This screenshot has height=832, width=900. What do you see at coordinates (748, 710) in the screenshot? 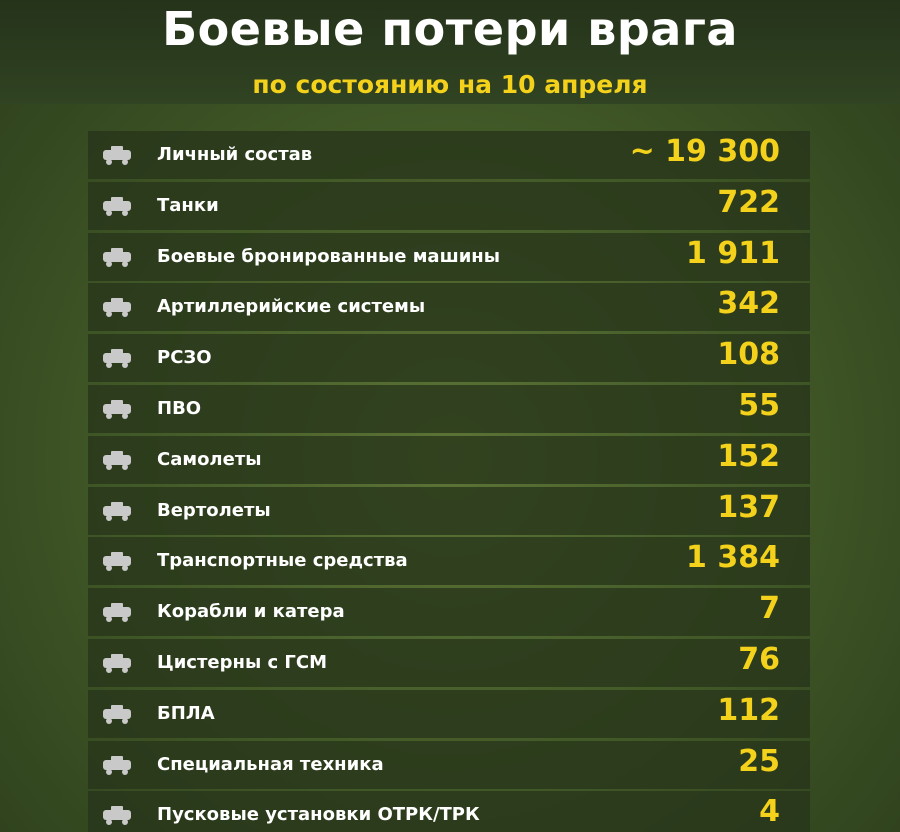
I see `row-value: 112` at bounding box center [748, 710].